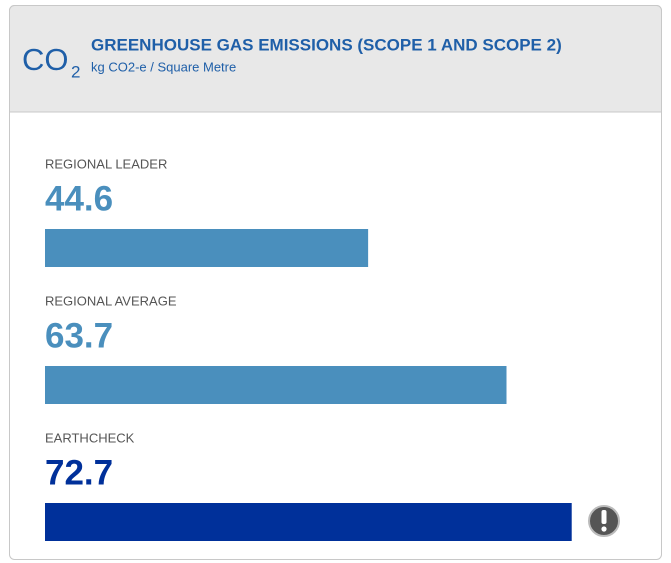 This screenshot has width=671, height=563. I want to click on icon-subscript: 2, so click(75, 71).